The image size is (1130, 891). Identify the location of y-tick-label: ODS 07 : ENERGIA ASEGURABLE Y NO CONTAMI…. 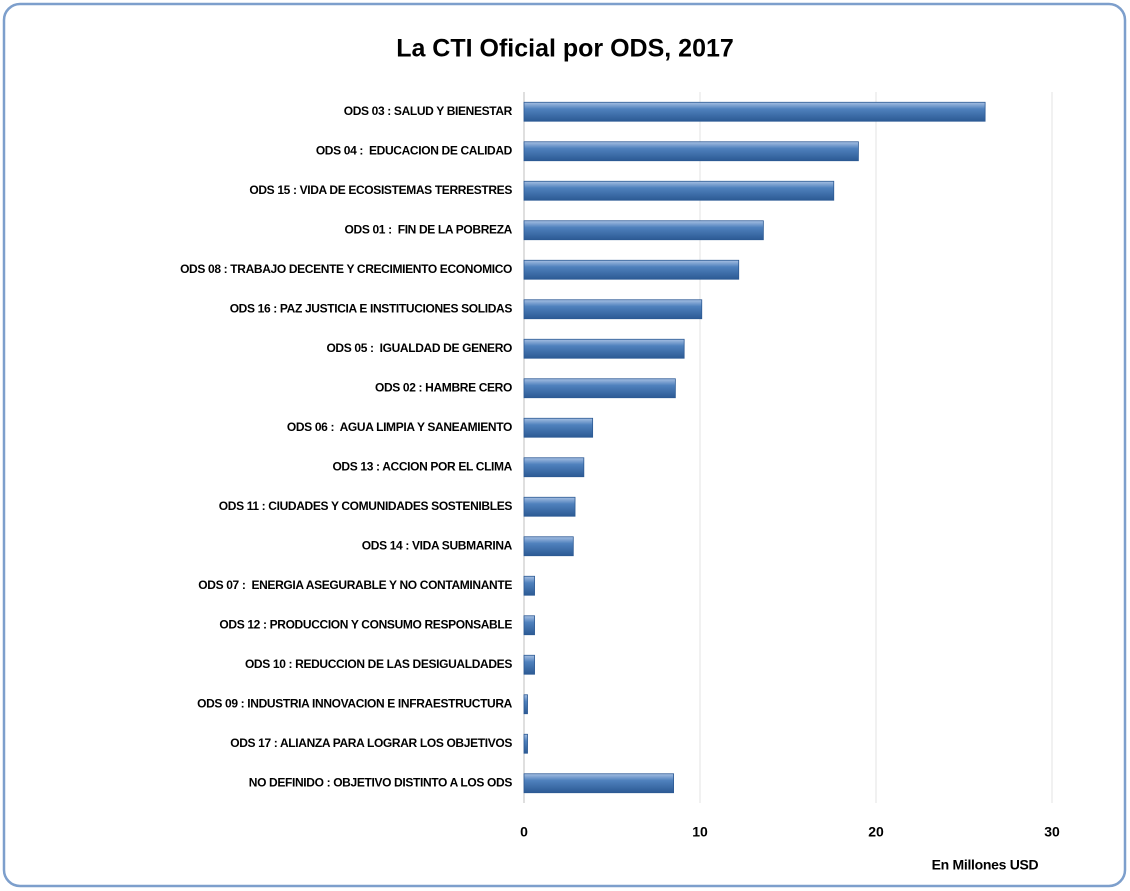
(355, 585).